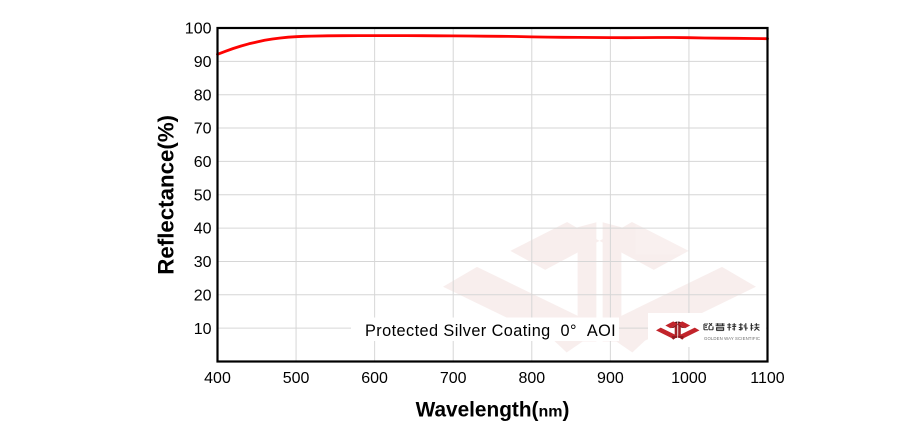  What do you see at coordinates (203, 62) in the screenshot?
I see `svg-text: 90` at bounding box center [203, 62].